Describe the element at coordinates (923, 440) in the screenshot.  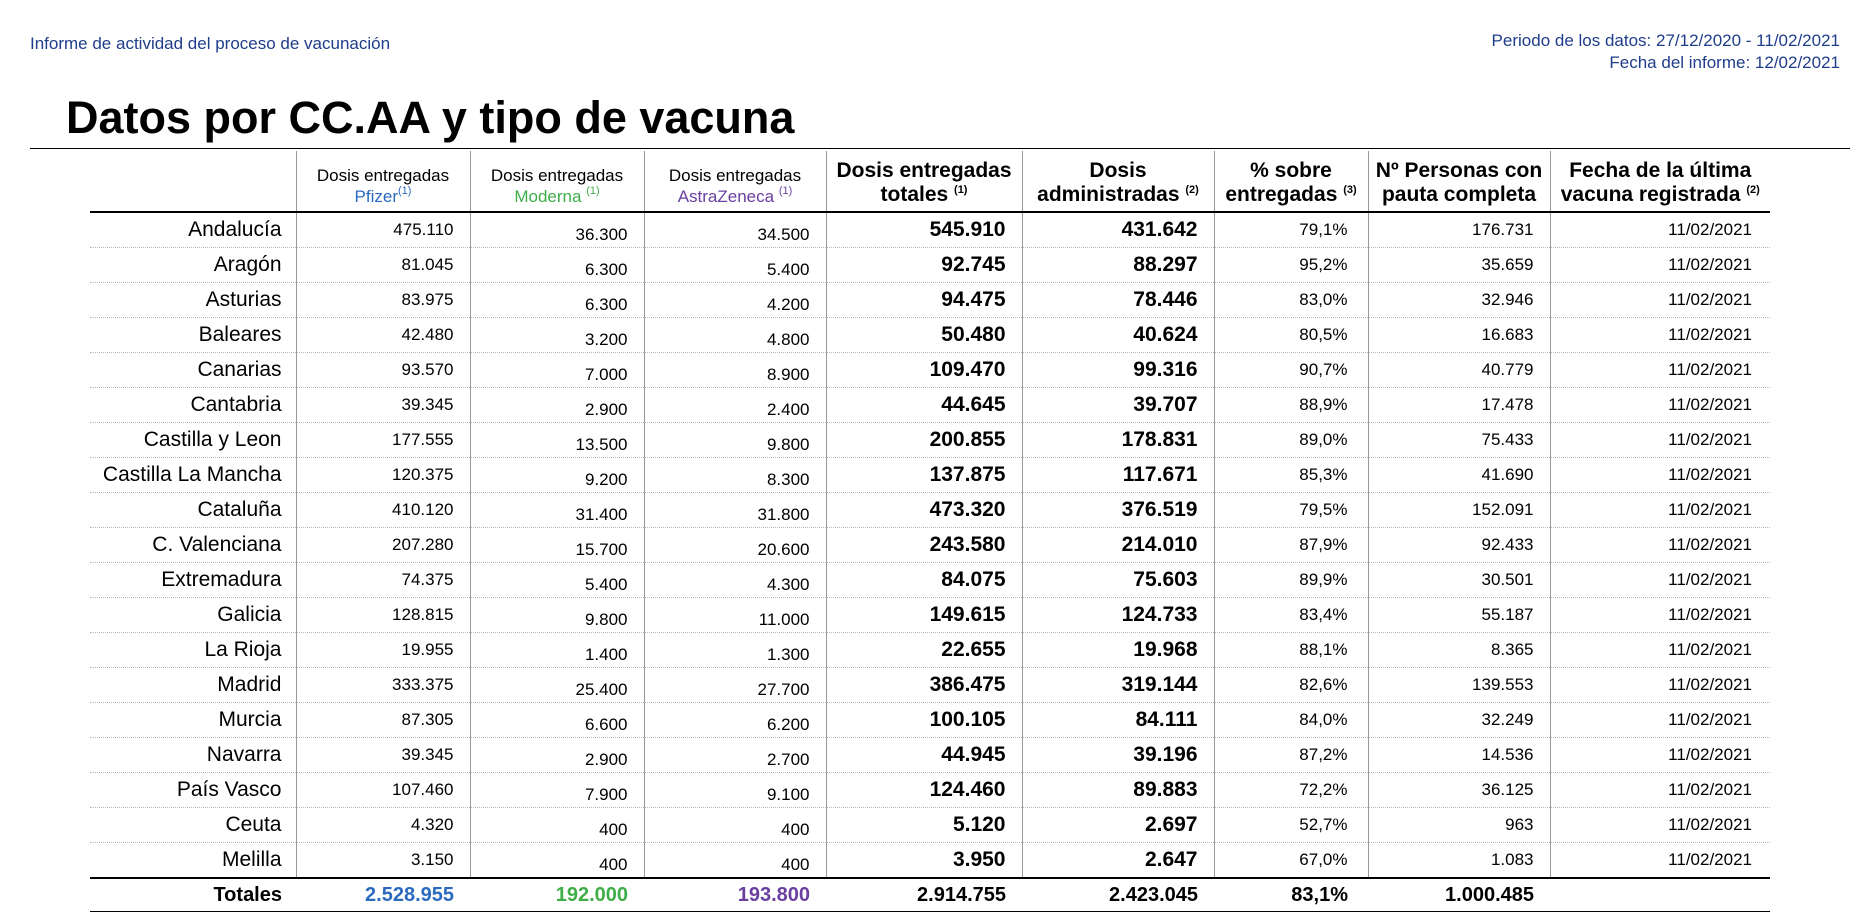
I see `cell-totales: 200.855` at that location.